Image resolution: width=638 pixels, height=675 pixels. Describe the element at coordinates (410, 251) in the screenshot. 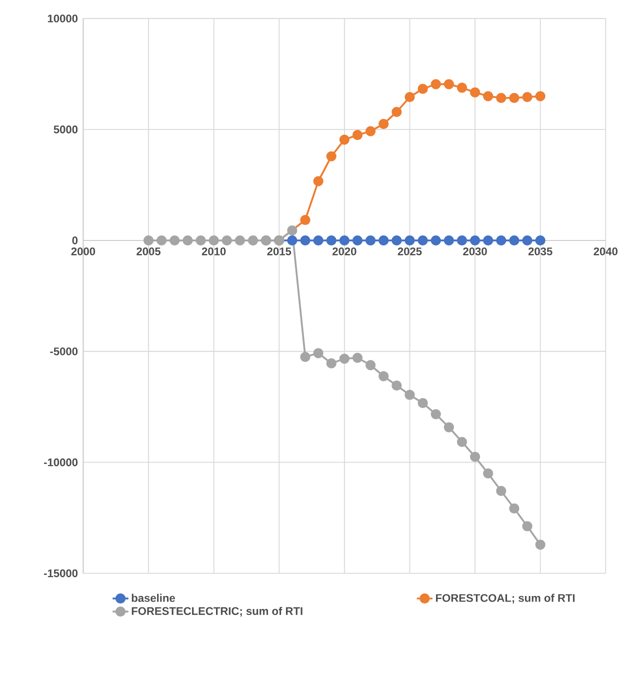

I see `x-tick-label: 2025` at that location.